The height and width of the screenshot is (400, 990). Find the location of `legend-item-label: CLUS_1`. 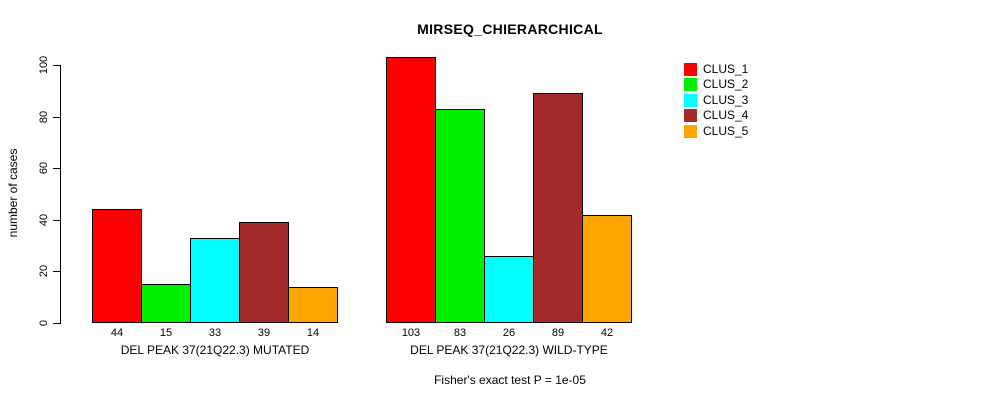

legend-item-label: CLUS_1 is located at coordinates (726, 69).